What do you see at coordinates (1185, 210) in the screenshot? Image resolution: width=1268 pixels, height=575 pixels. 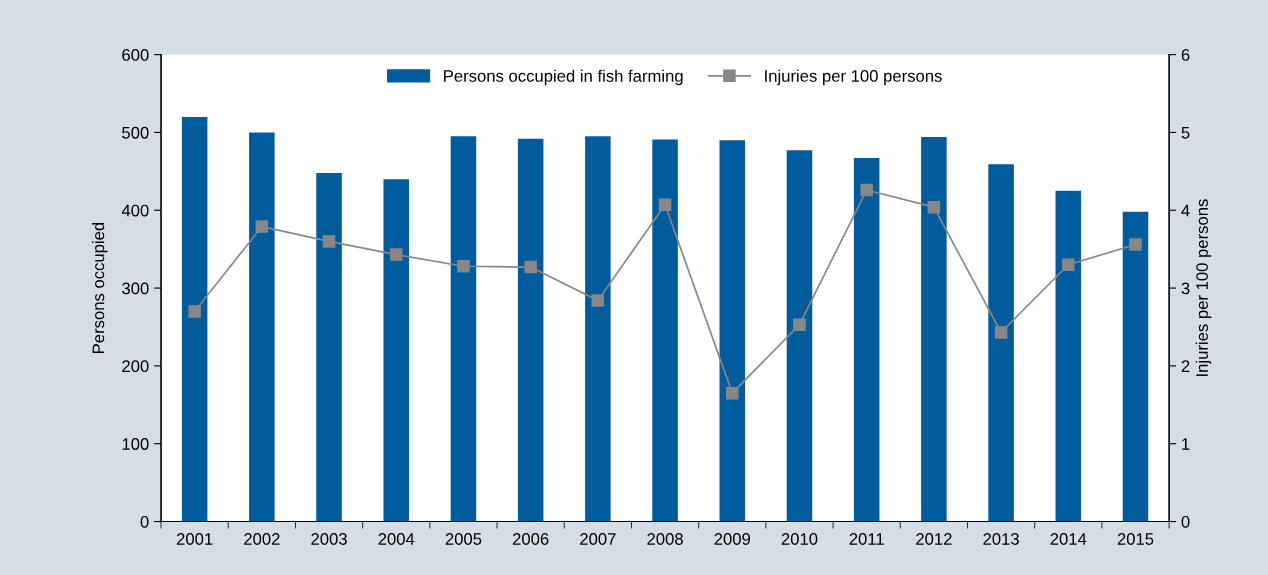 I see `y2-tick-label: 4` at bounding box center [1185, 210].